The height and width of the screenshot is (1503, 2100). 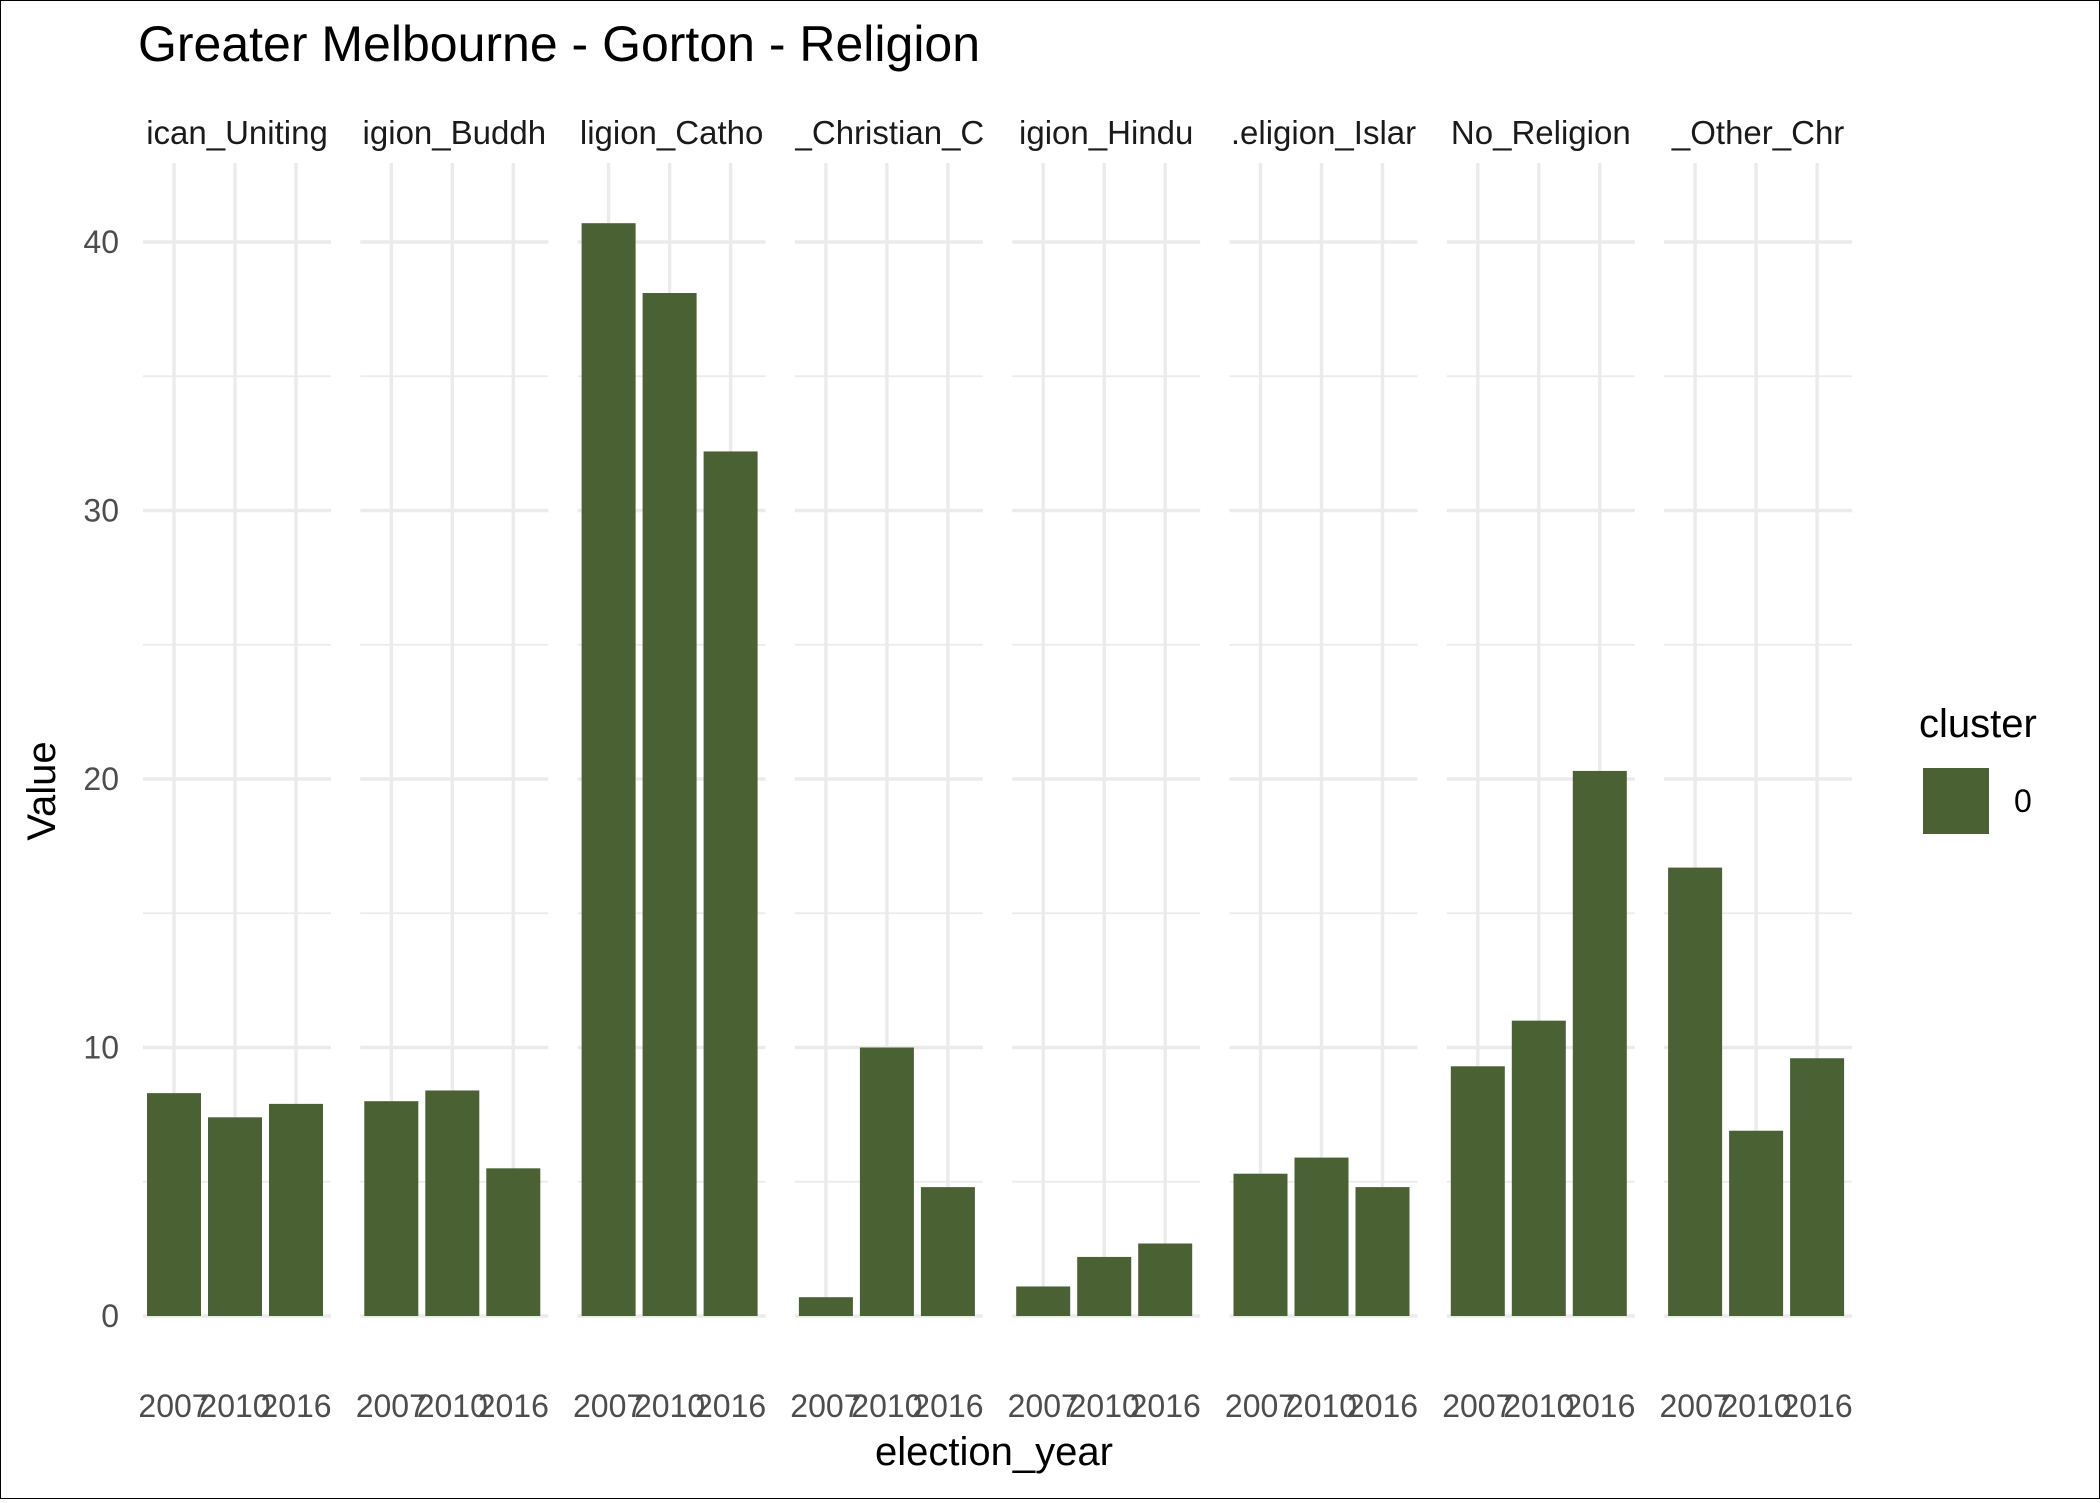 I want to click on bar-6-2010, so click(x=1538, y=1168).